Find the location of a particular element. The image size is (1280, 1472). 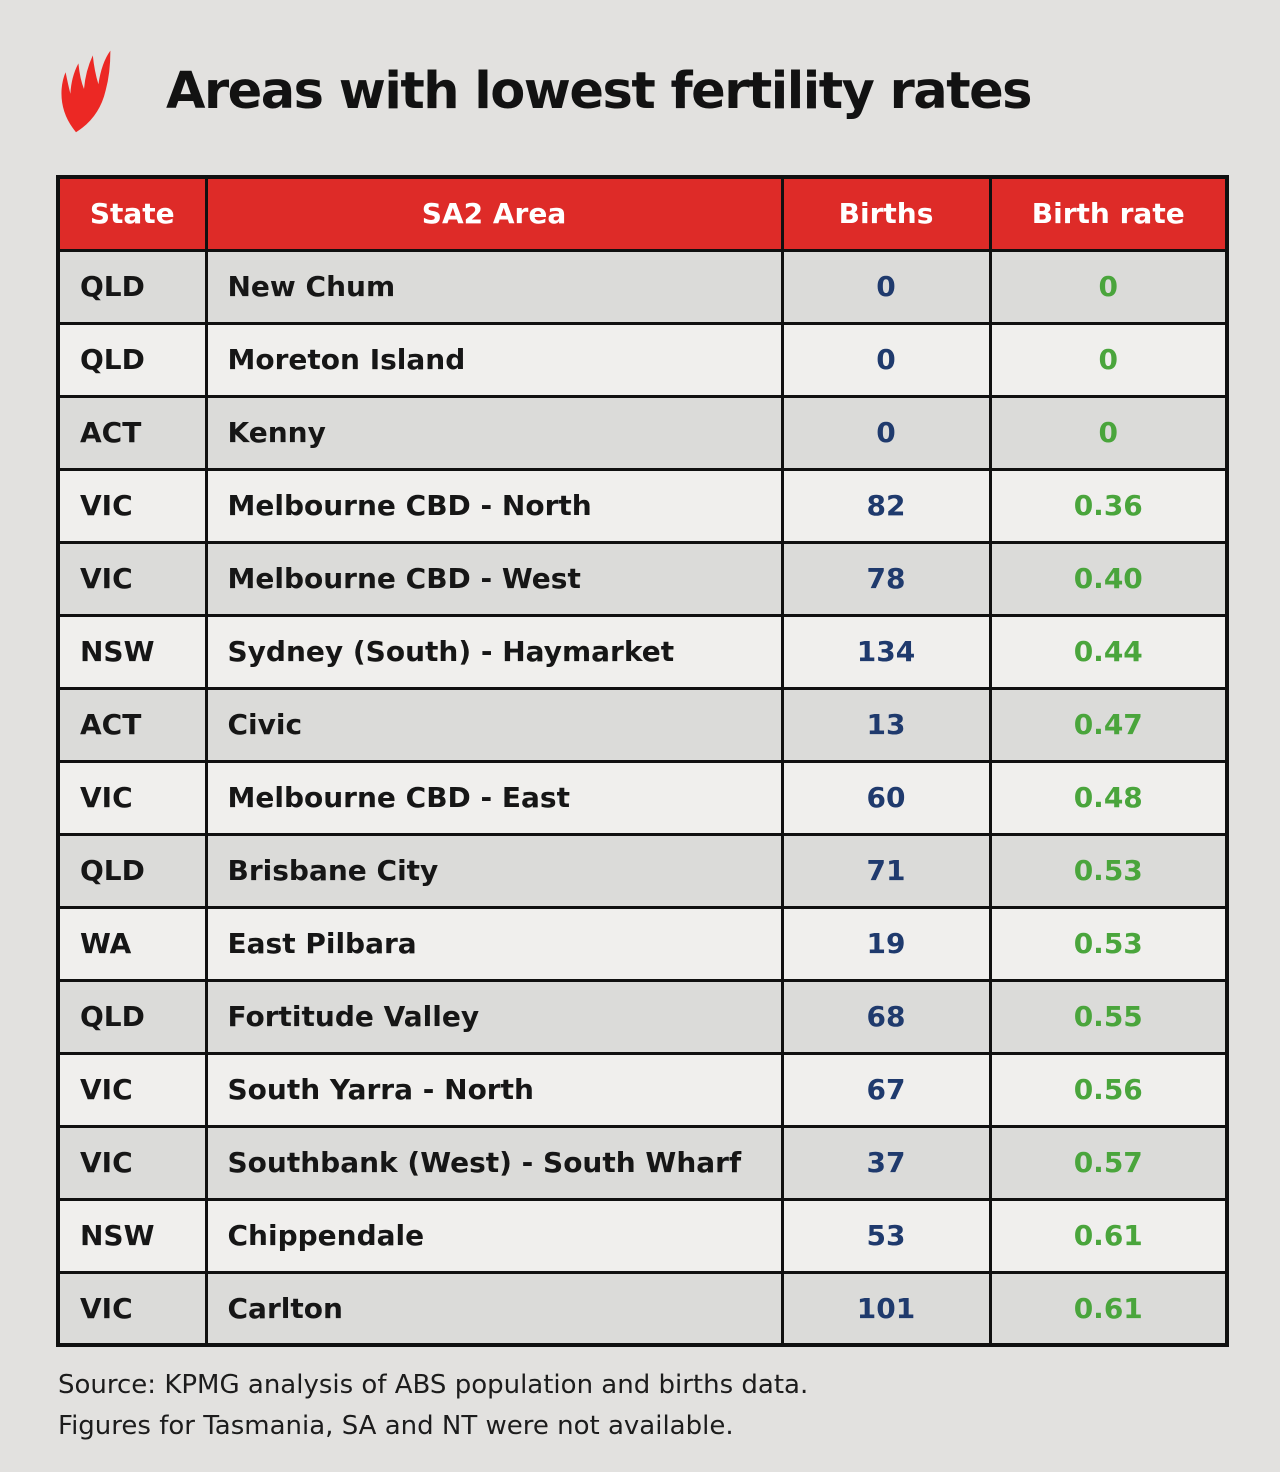

table-row: QLD Moreton Island 0 0 is located at coordinates (642, 359).